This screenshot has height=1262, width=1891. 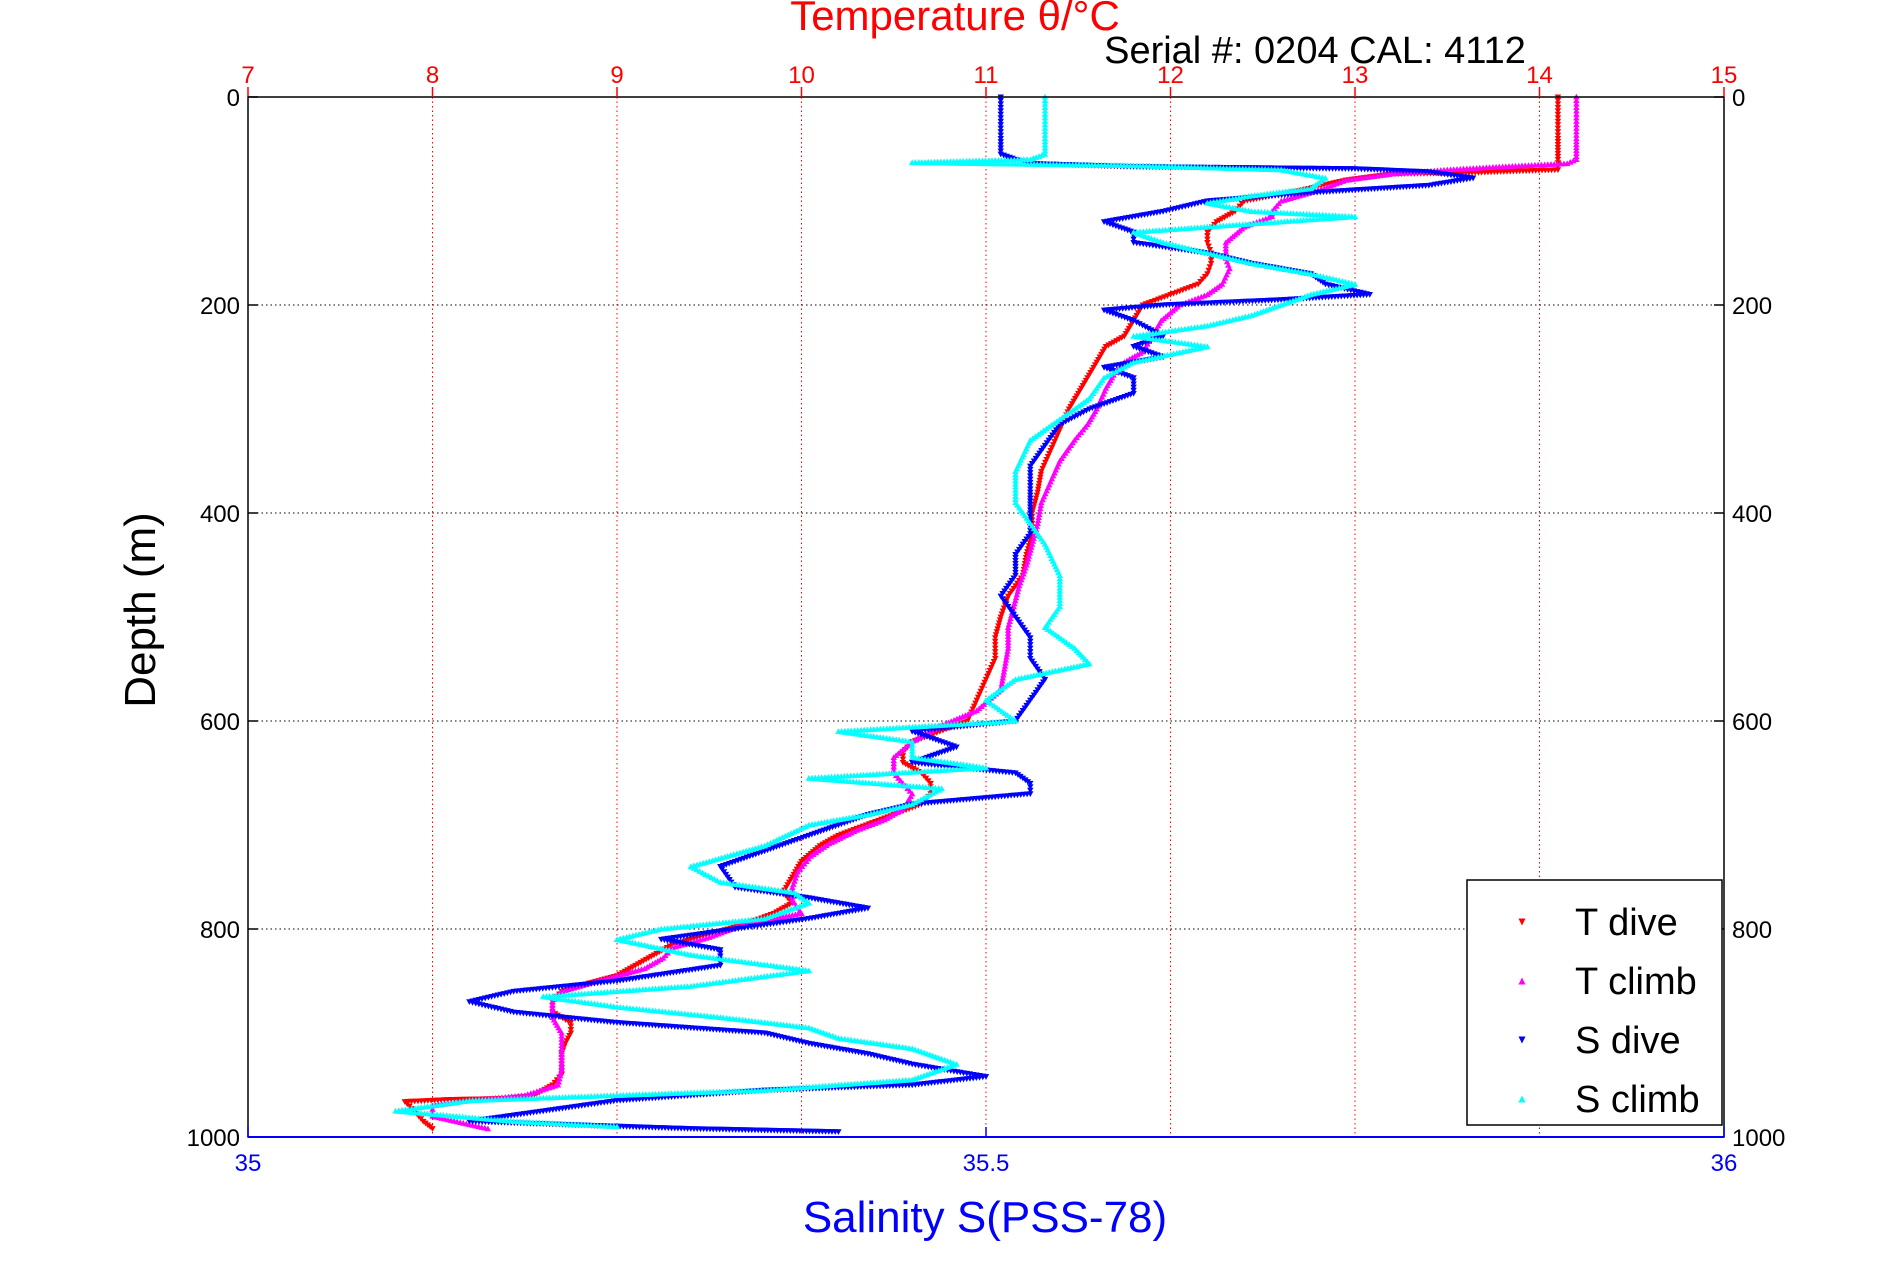 What do you see at coordinates (220, 722) in the screenshot?
I see `depth-tick-label-left: 600` at bounding box center [220, 722].